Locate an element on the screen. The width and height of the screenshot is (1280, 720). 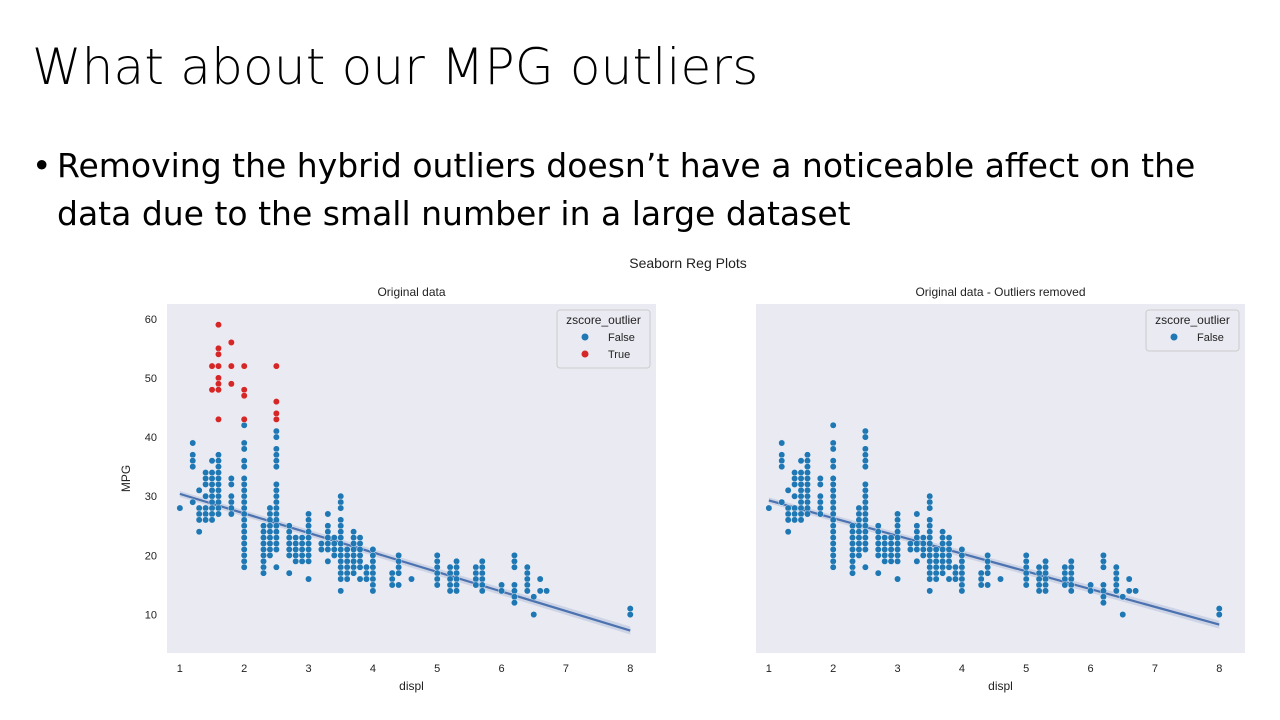
x-tick-label: 5 is located at coordinates (1026, 669).